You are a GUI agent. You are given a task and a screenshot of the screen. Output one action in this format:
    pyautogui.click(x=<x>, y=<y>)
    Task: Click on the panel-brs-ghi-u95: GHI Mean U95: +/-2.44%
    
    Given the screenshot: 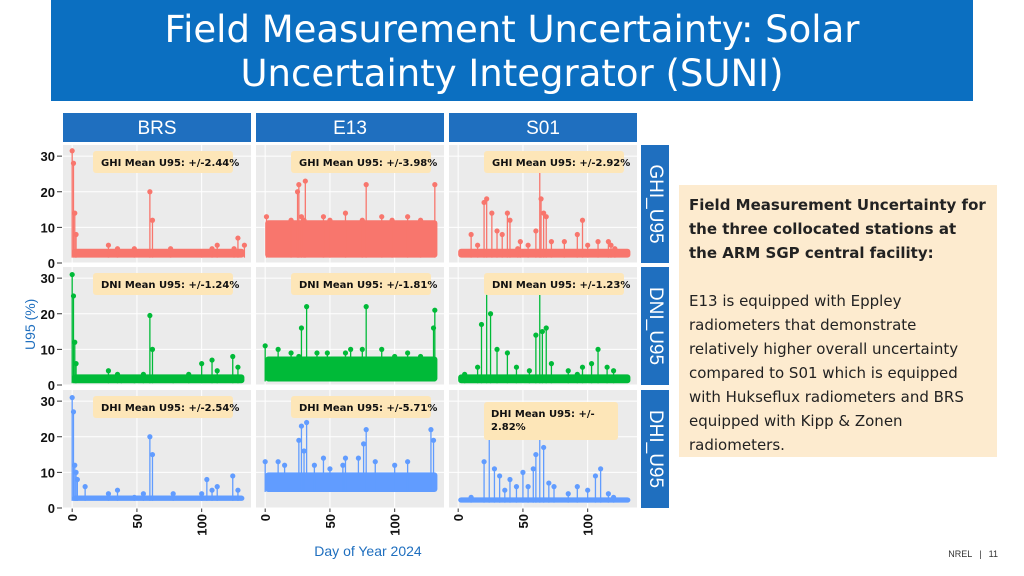 What is the action you would take?
    pyautogui.click(x=157, y=204)
    